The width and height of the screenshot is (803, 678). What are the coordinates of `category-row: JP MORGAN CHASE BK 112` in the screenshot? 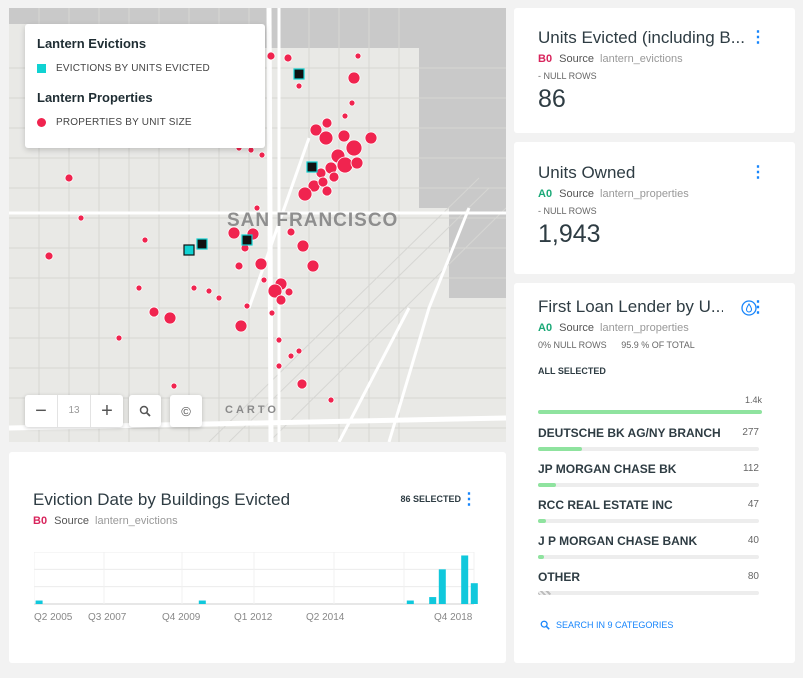 It's located at (648, 474).